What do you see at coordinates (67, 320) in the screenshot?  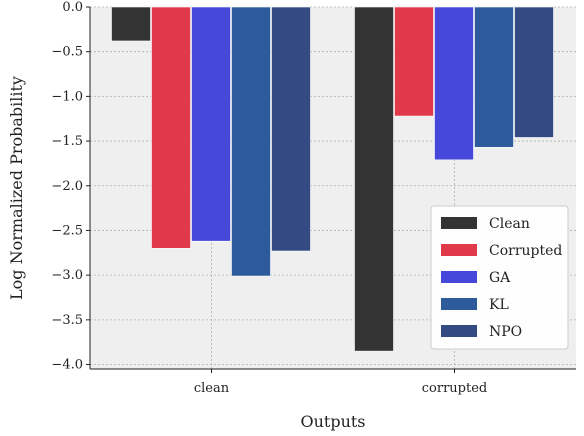 I see `y-tick-label: −3.5` at bounding box center [67, 320].